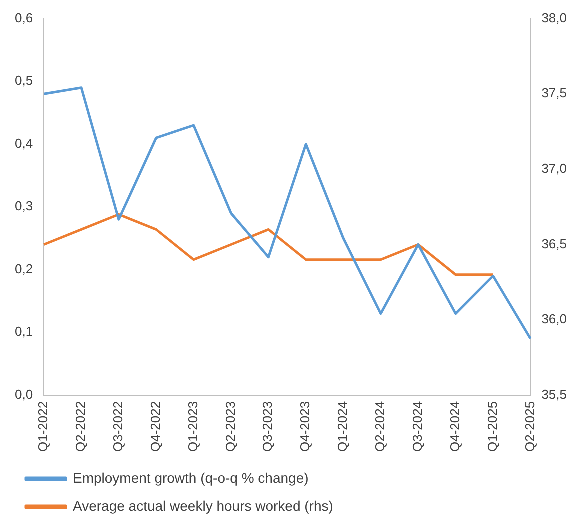  What do you see at coordinates (555, 244) in the screenshot?
I see `y2-tick-label: 36,5` at bounding box center [555, 244].